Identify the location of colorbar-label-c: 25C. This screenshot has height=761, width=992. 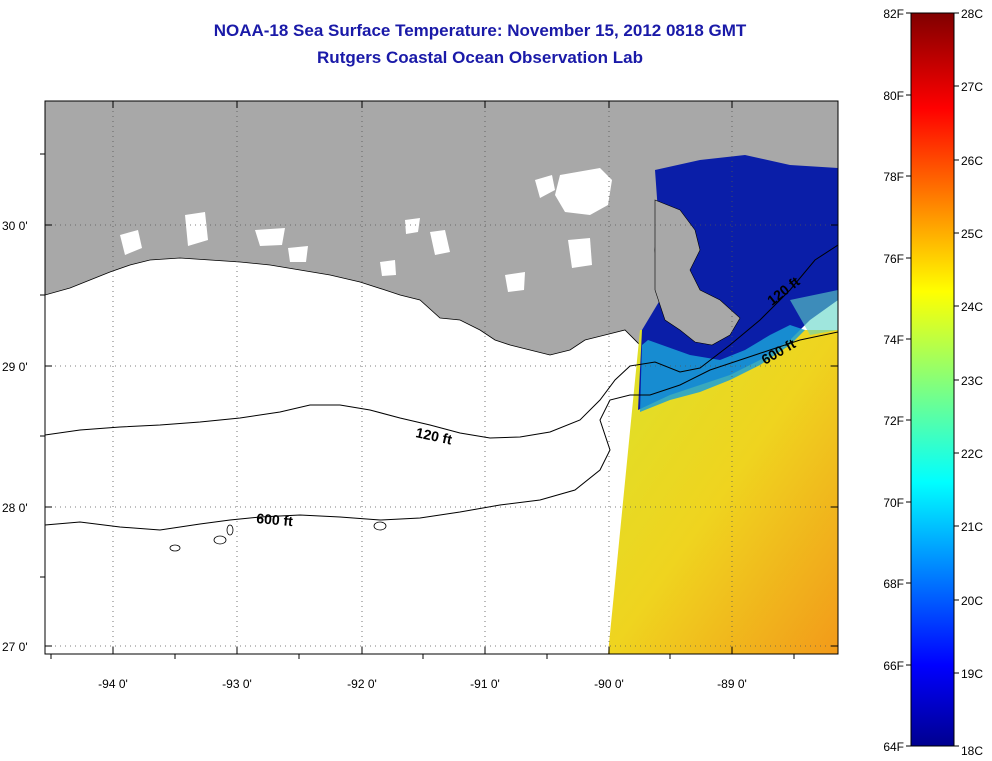
(972, 234).